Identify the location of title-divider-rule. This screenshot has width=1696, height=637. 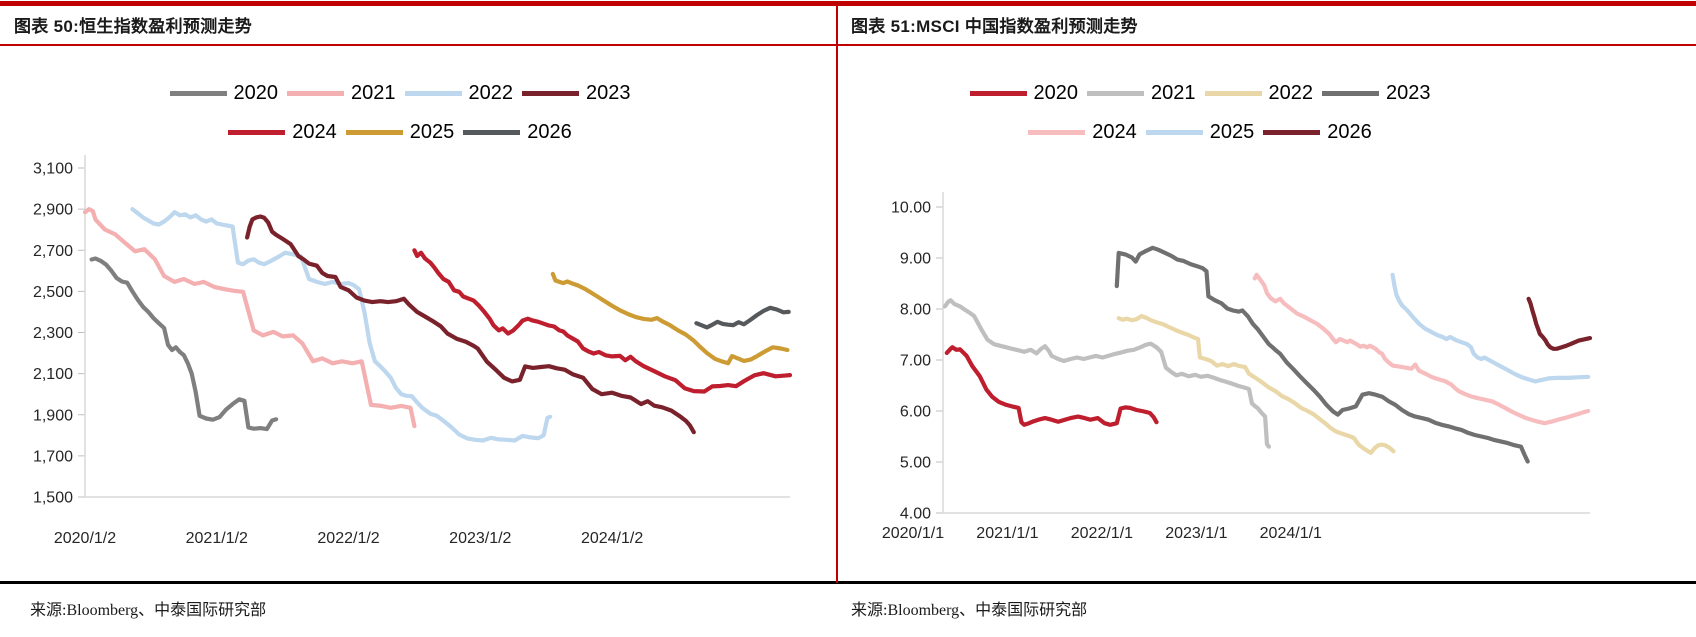
(848, 45).